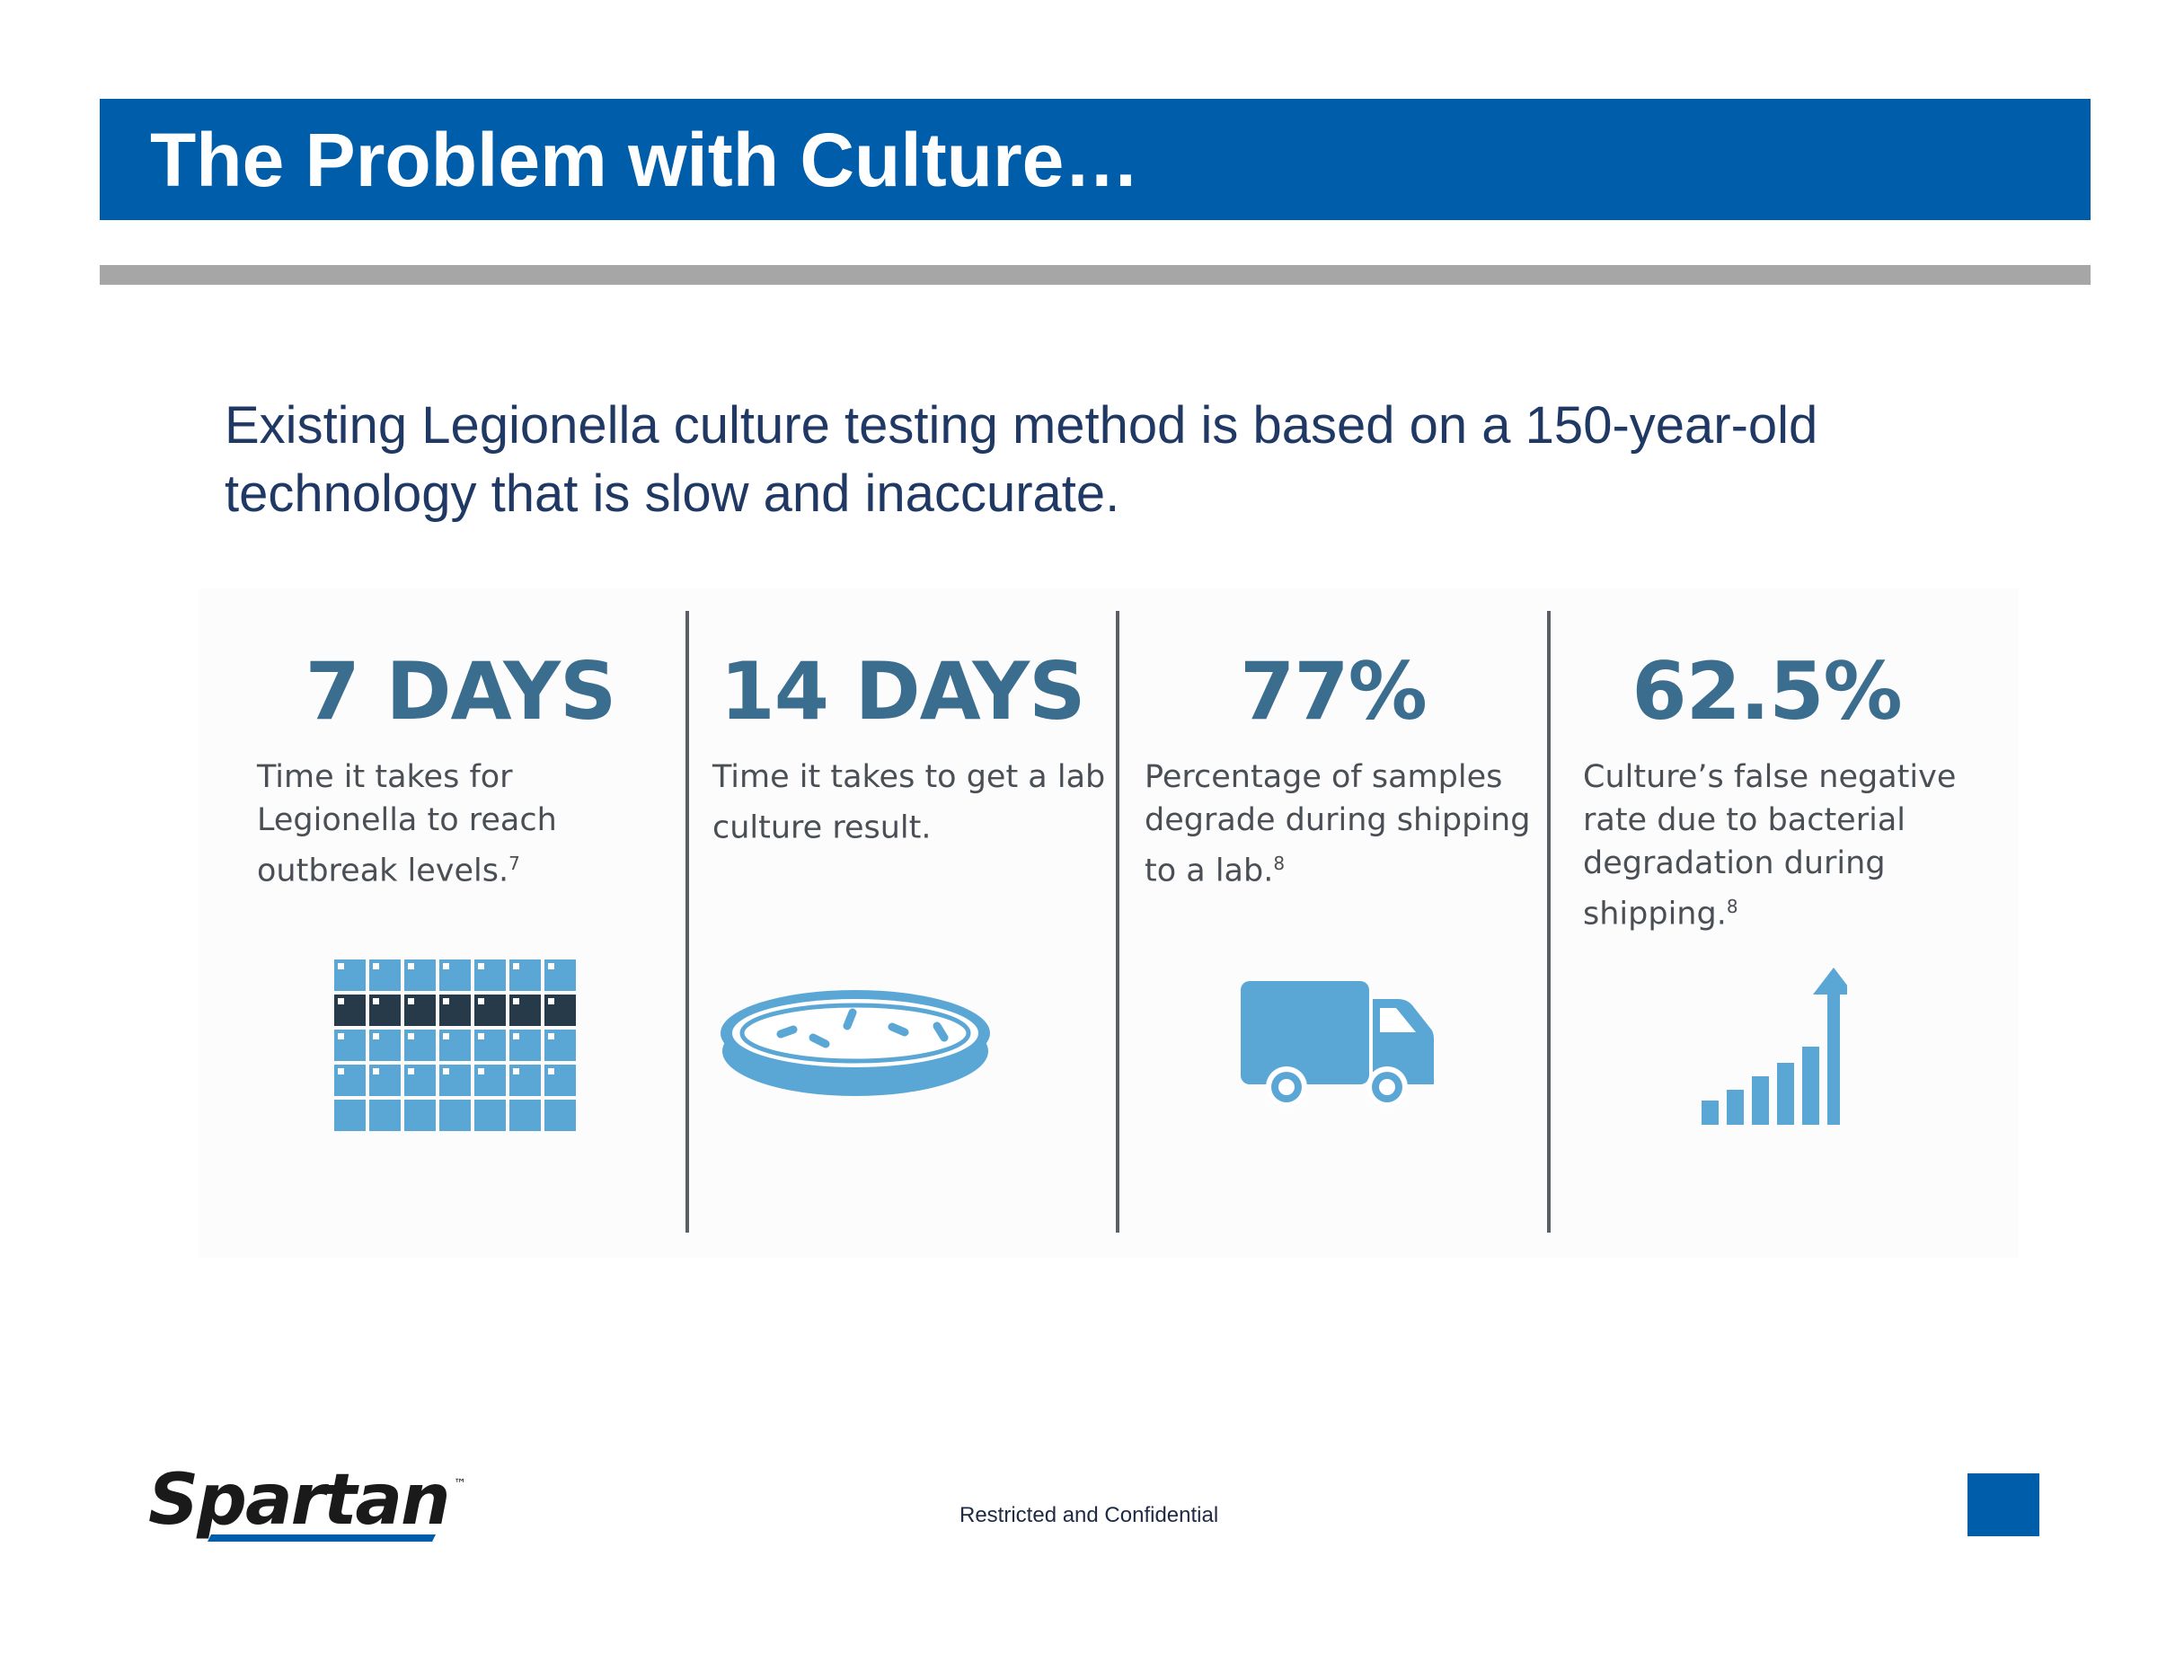  What do you see at coordinates (1096, 275) in the screenshot?
I see `title-divider` at bounding box center [1096, 275].